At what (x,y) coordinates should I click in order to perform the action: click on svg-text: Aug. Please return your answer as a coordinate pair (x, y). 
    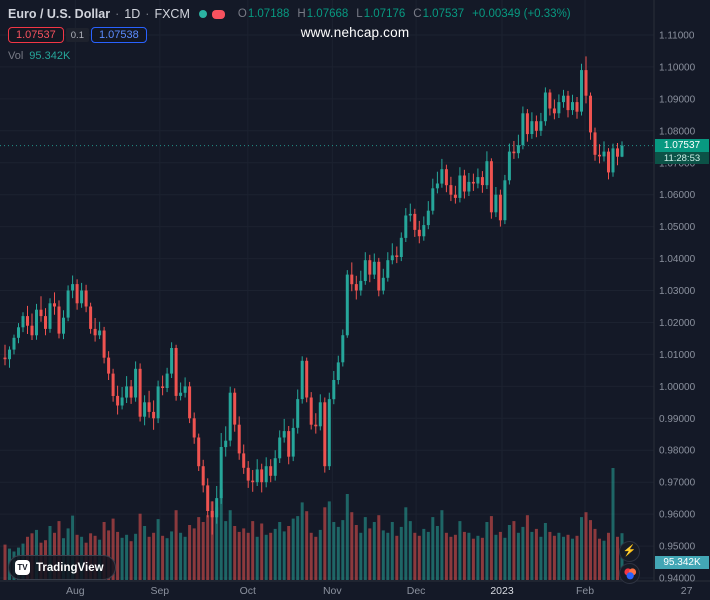
    Looking at the image, I should click on (75, 591).